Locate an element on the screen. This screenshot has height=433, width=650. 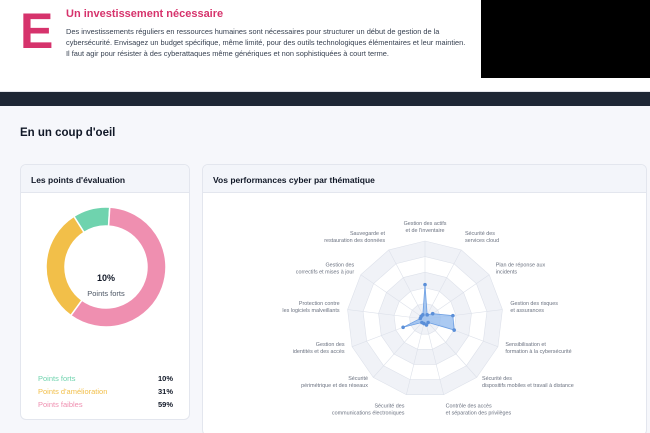
evaluation-card-title: Les points d'évaluation is located at coordinates (105, 179).